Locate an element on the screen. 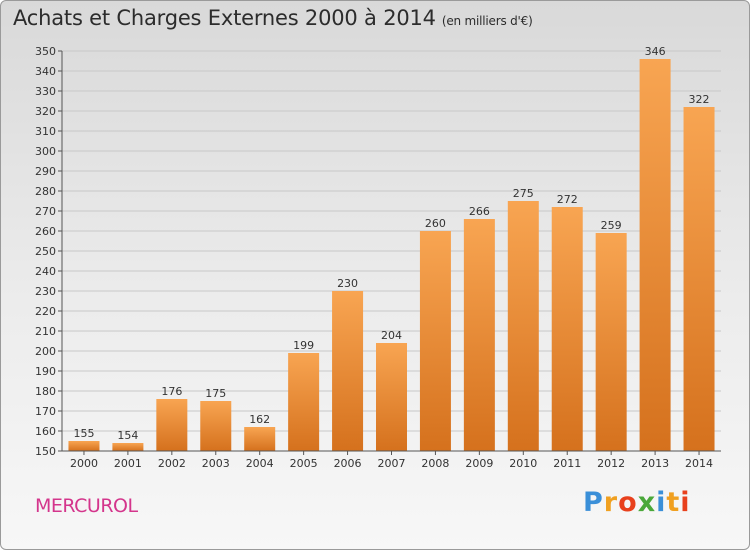 This screenshot has width=750, height=550. data-label: 260 is located at coordinates (435, 223).